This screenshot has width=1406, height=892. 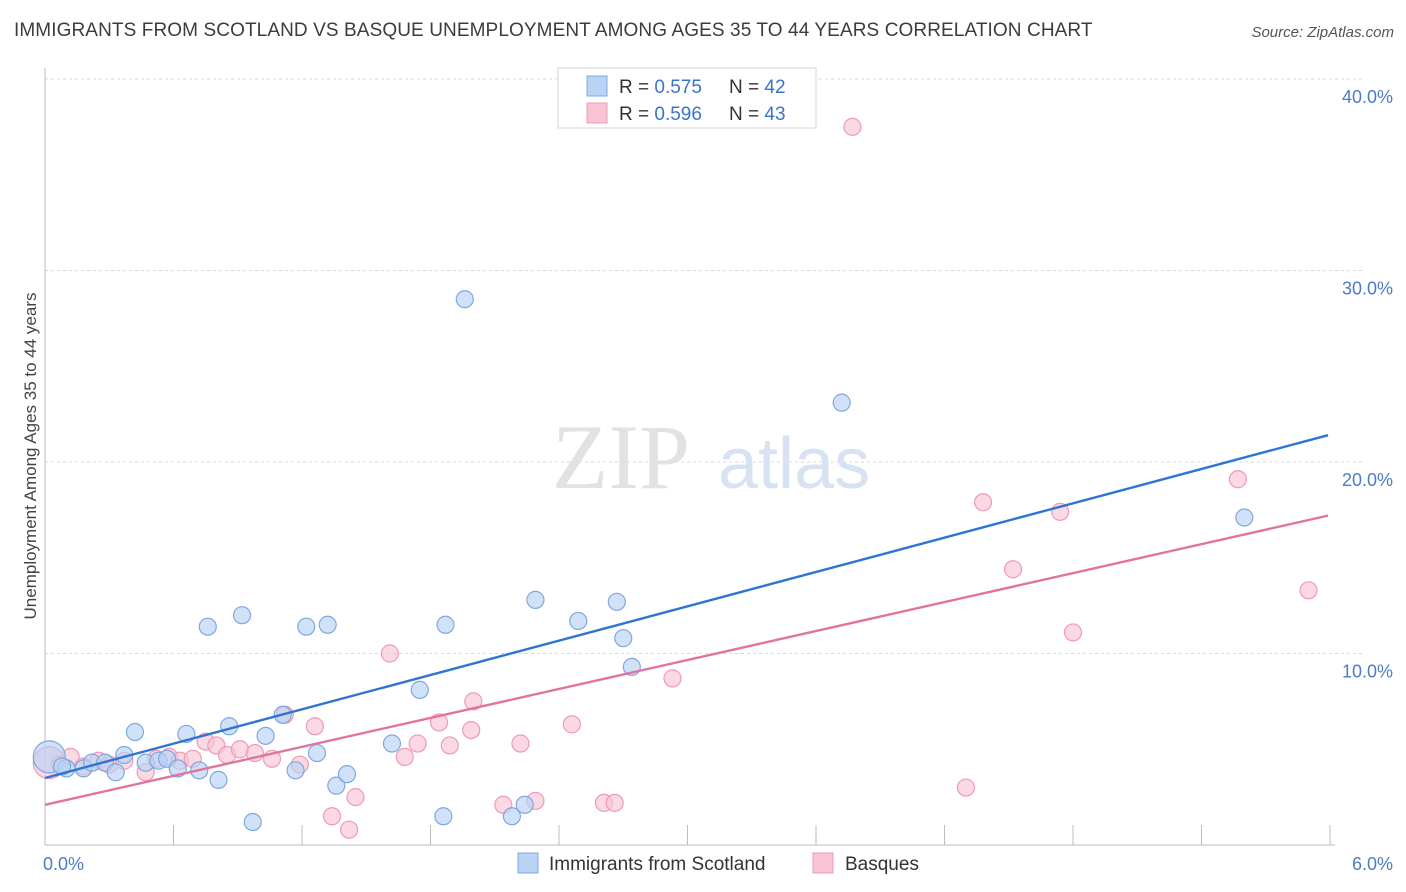 I want to click on x-tick-label: 6.0%, so click(x=1372, y=864).